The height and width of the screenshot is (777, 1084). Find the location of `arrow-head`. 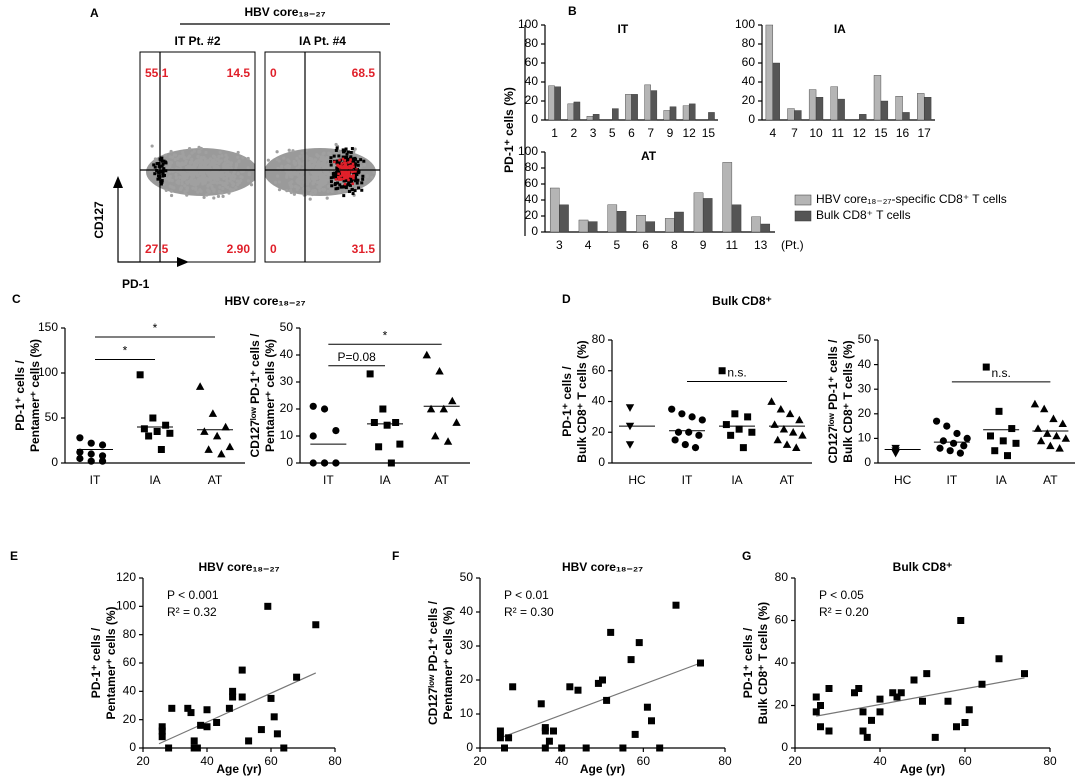

arrow-head is located at coordinates (118, 182).